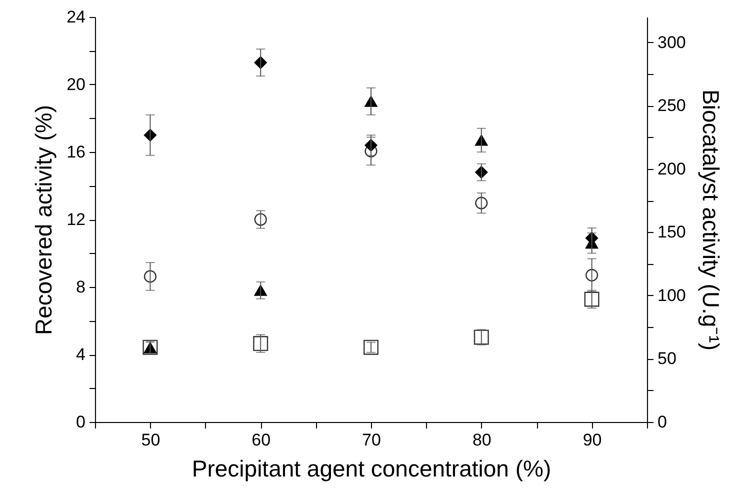 The width and height of the screenshot is (751, 499). Describe the element at coordinates (672, 168) in the screenshot. I see `y2-tick-label: 200` at that location.